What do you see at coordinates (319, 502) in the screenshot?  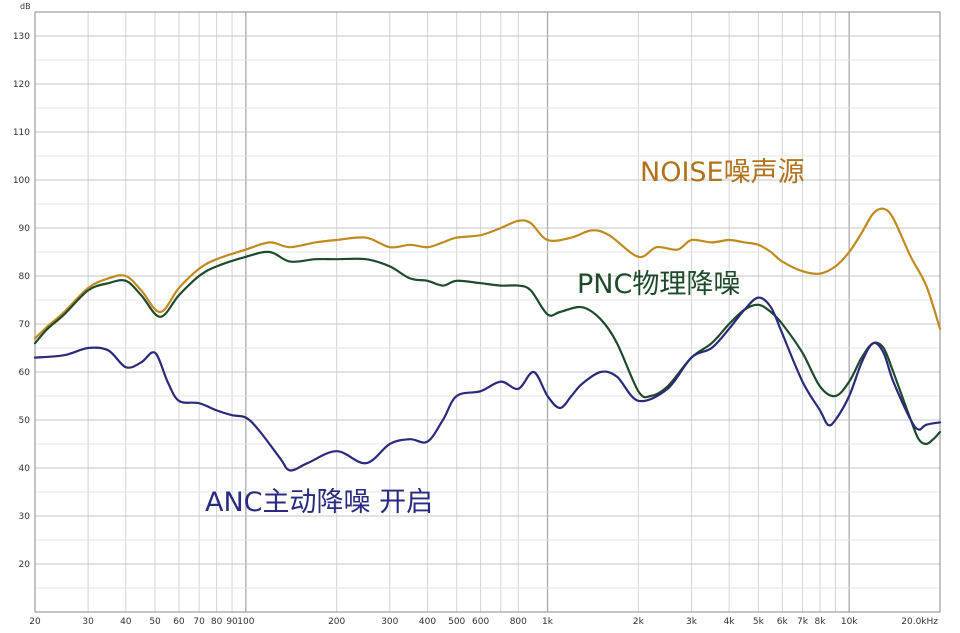 I see `anc-active-annotation: ANC主动降噪 开启` at bounding box center [319, 502].